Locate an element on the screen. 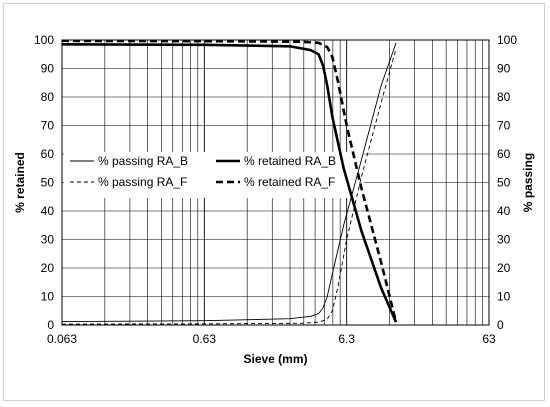 The height and width of the screenshot is (407, 550). y-tick-label-left: 50 is located at coordinates (48, 183).